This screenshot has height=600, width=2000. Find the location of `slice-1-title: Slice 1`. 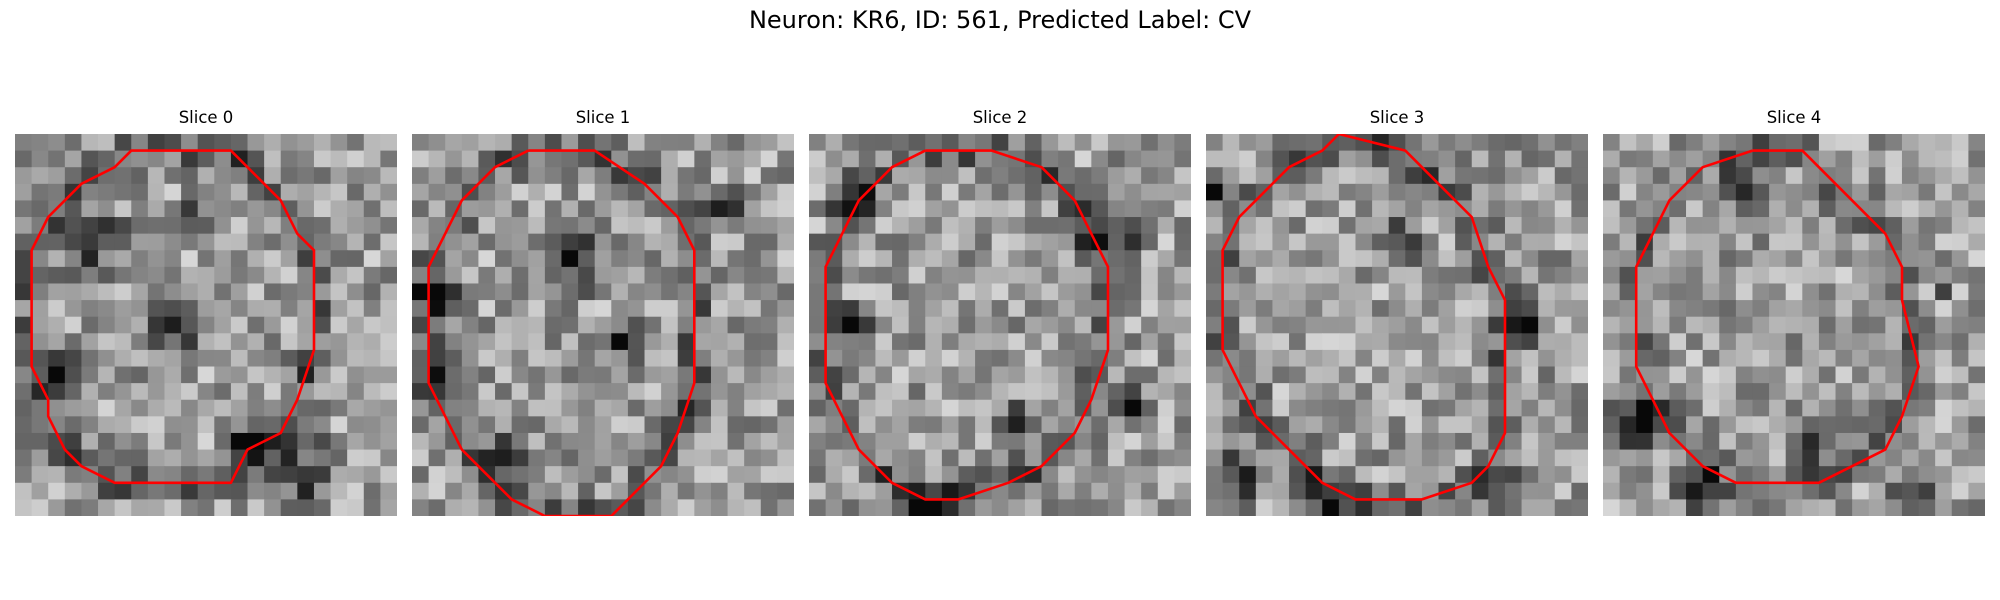

slice-1-title: Slice 1 is located at coordinates (603, 117).